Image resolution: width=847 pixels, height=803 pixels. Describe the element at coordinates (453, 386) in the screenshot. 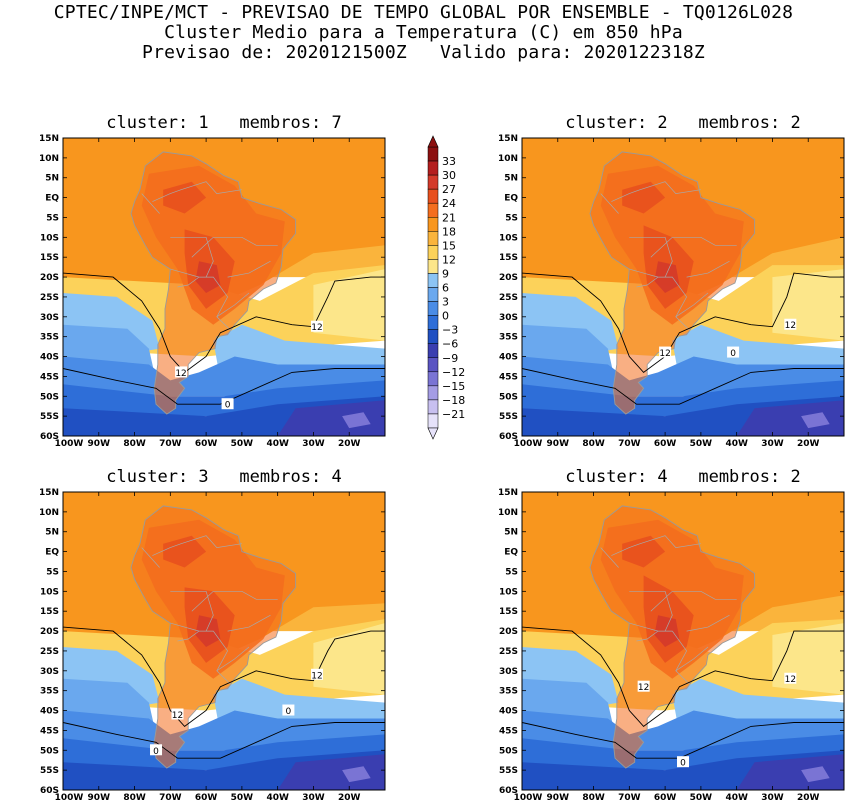

I see `colorbar-label: −15` at that location.